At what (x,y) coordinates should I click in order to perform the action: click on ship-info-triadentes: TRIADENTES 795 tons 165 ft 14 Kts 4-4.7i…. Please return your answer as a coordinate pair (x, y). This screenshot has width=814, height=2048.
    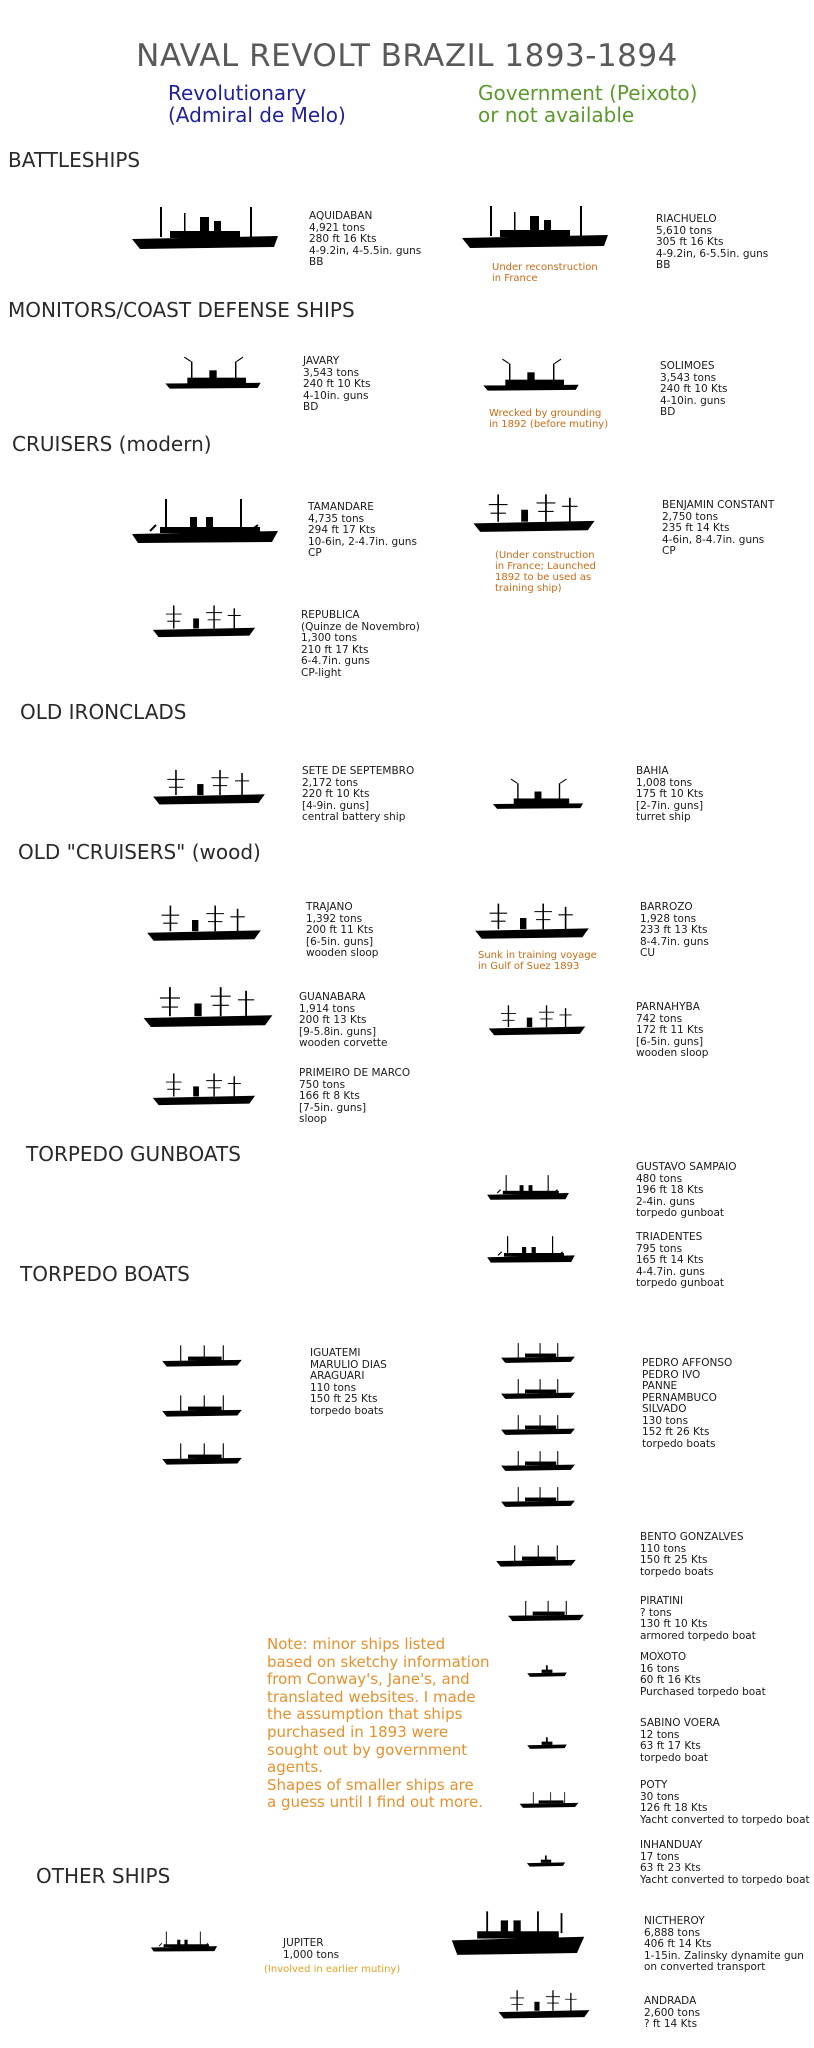
    Looking at the image, I should click on (680, 1260).